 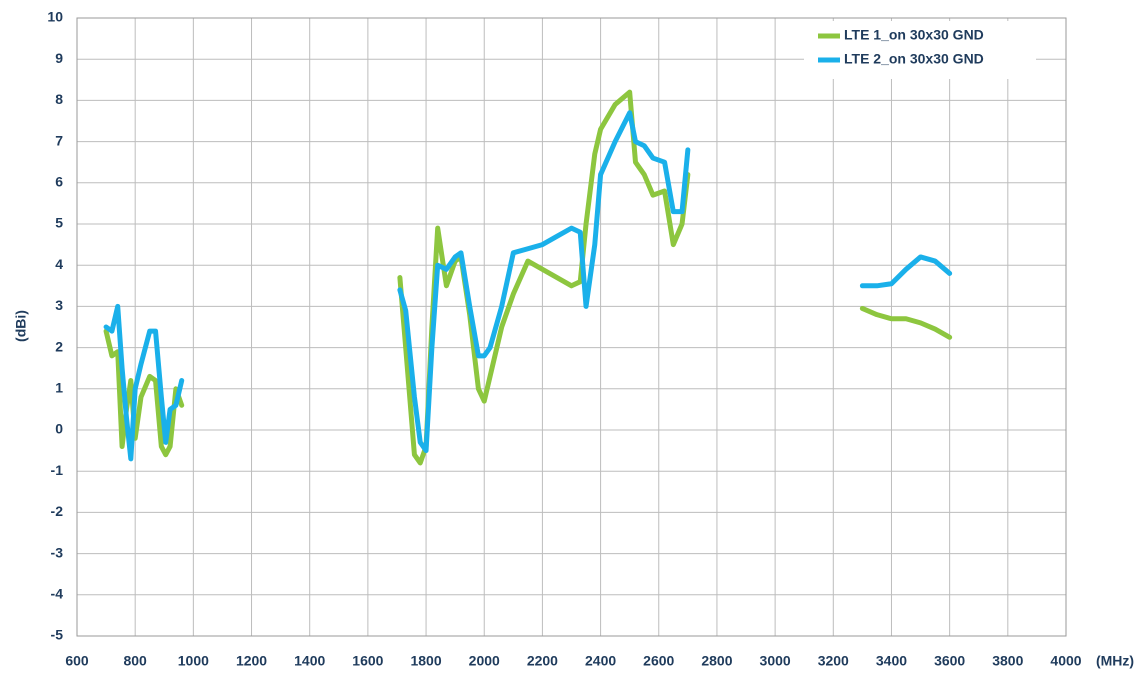 I want to click on x-tick-label: 800, so click(x=135, y=661).